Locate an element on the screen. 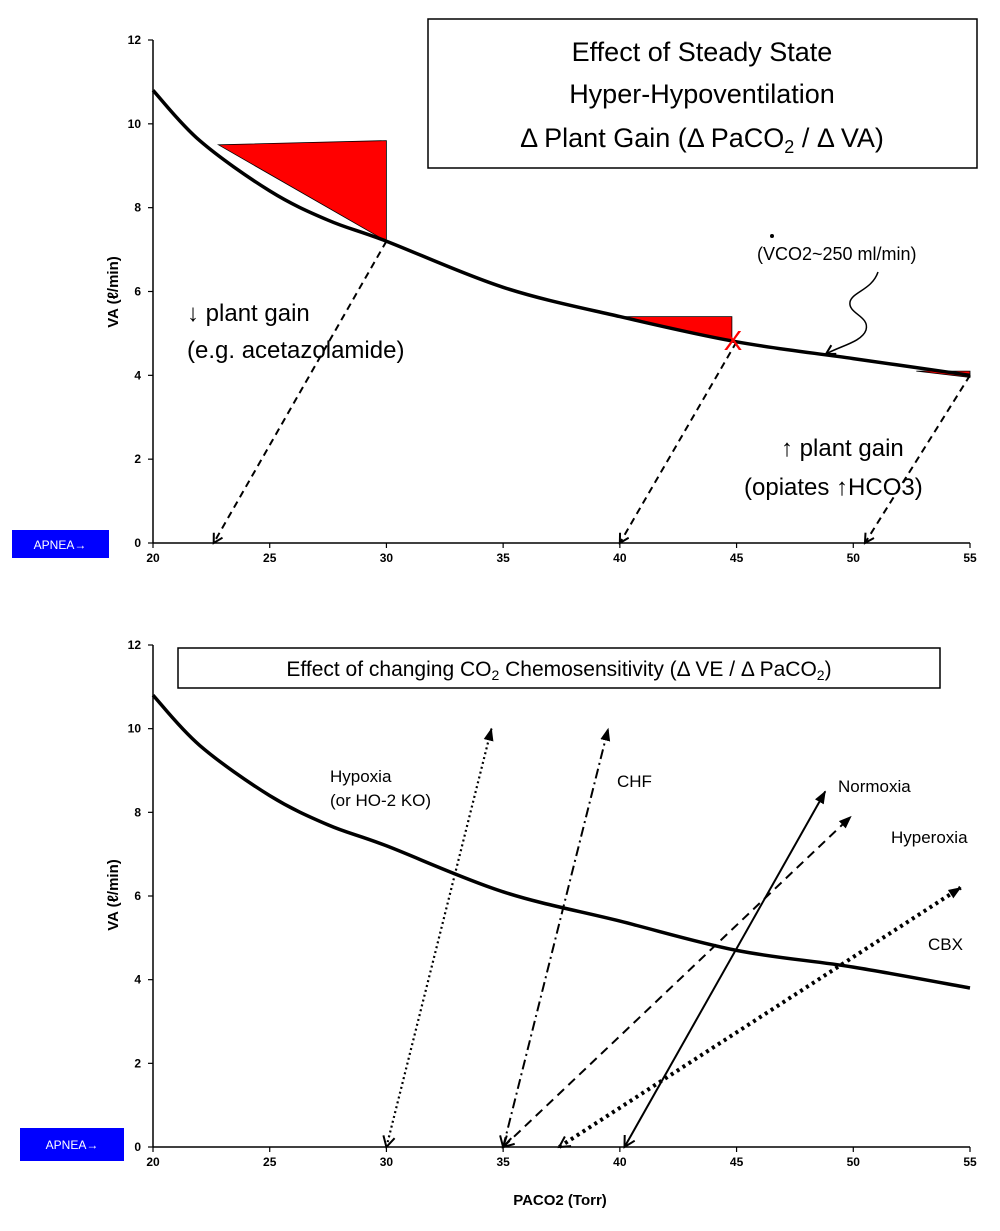 Image resolution: width=1000 pixels, height=1231 pixels. bottom-x-axis-label: PACO2 (Torr) is located at coordinates (560, 1200).